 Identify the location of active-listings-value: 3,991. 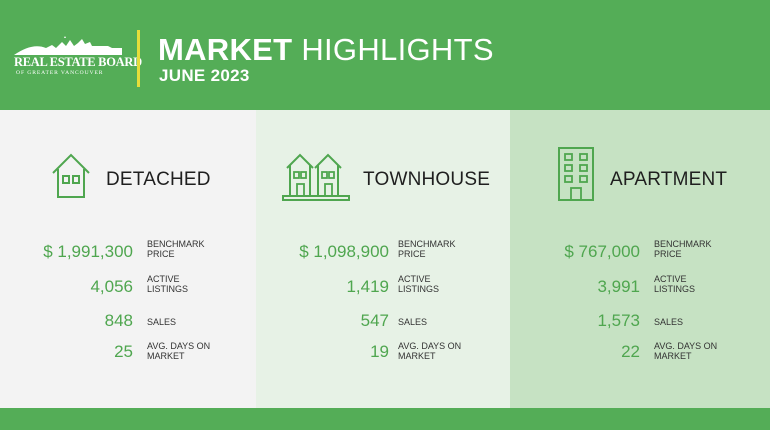
(618, 286).